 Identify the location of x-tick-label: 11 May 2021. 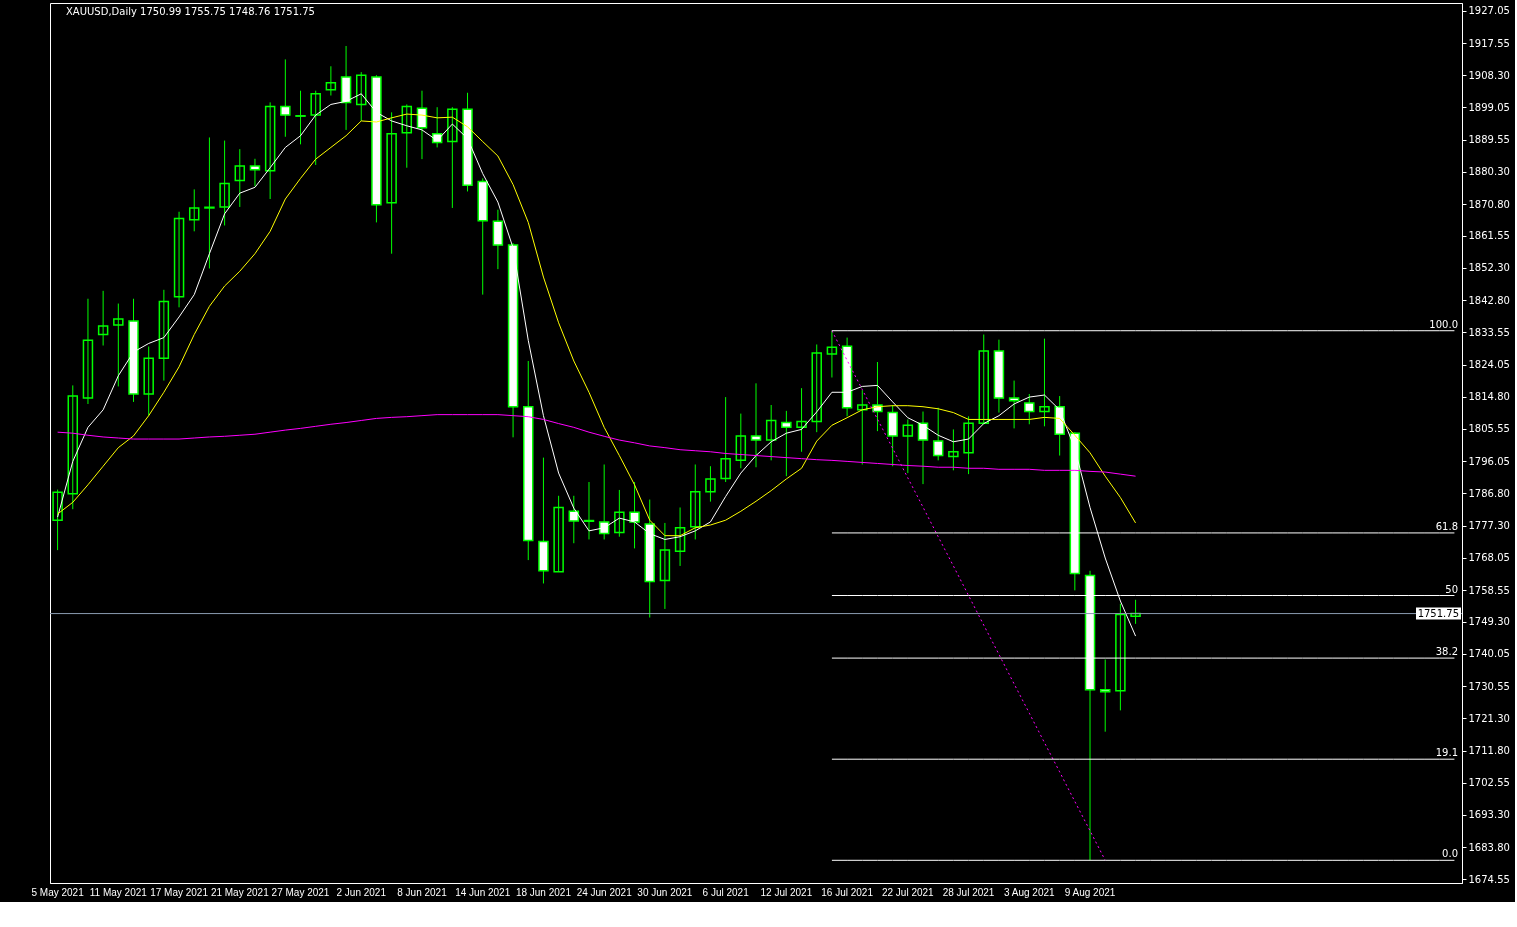
(118, 892).